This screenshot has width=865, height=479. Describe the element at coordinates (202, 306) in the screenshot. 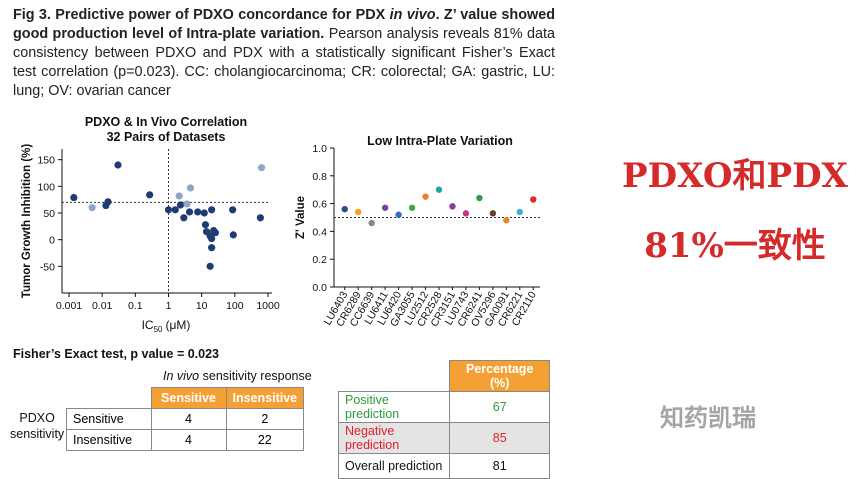

I see `x-tick-label: 10` at that location.